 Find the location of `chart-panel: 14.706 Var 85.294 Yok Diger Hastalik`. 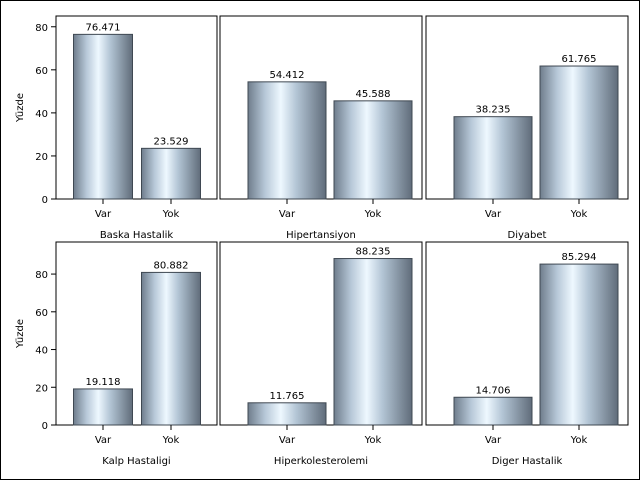

chart-panel: 14.706 Var 85.294 Yok Diger Hastalik is located at coordinates (527, 354).